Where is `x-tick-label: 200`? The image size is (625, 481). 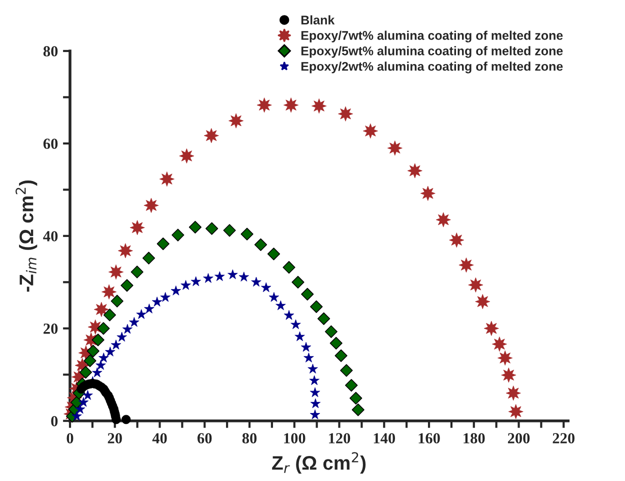 x-tick-label: 200 is located at coordinates (519, 438).